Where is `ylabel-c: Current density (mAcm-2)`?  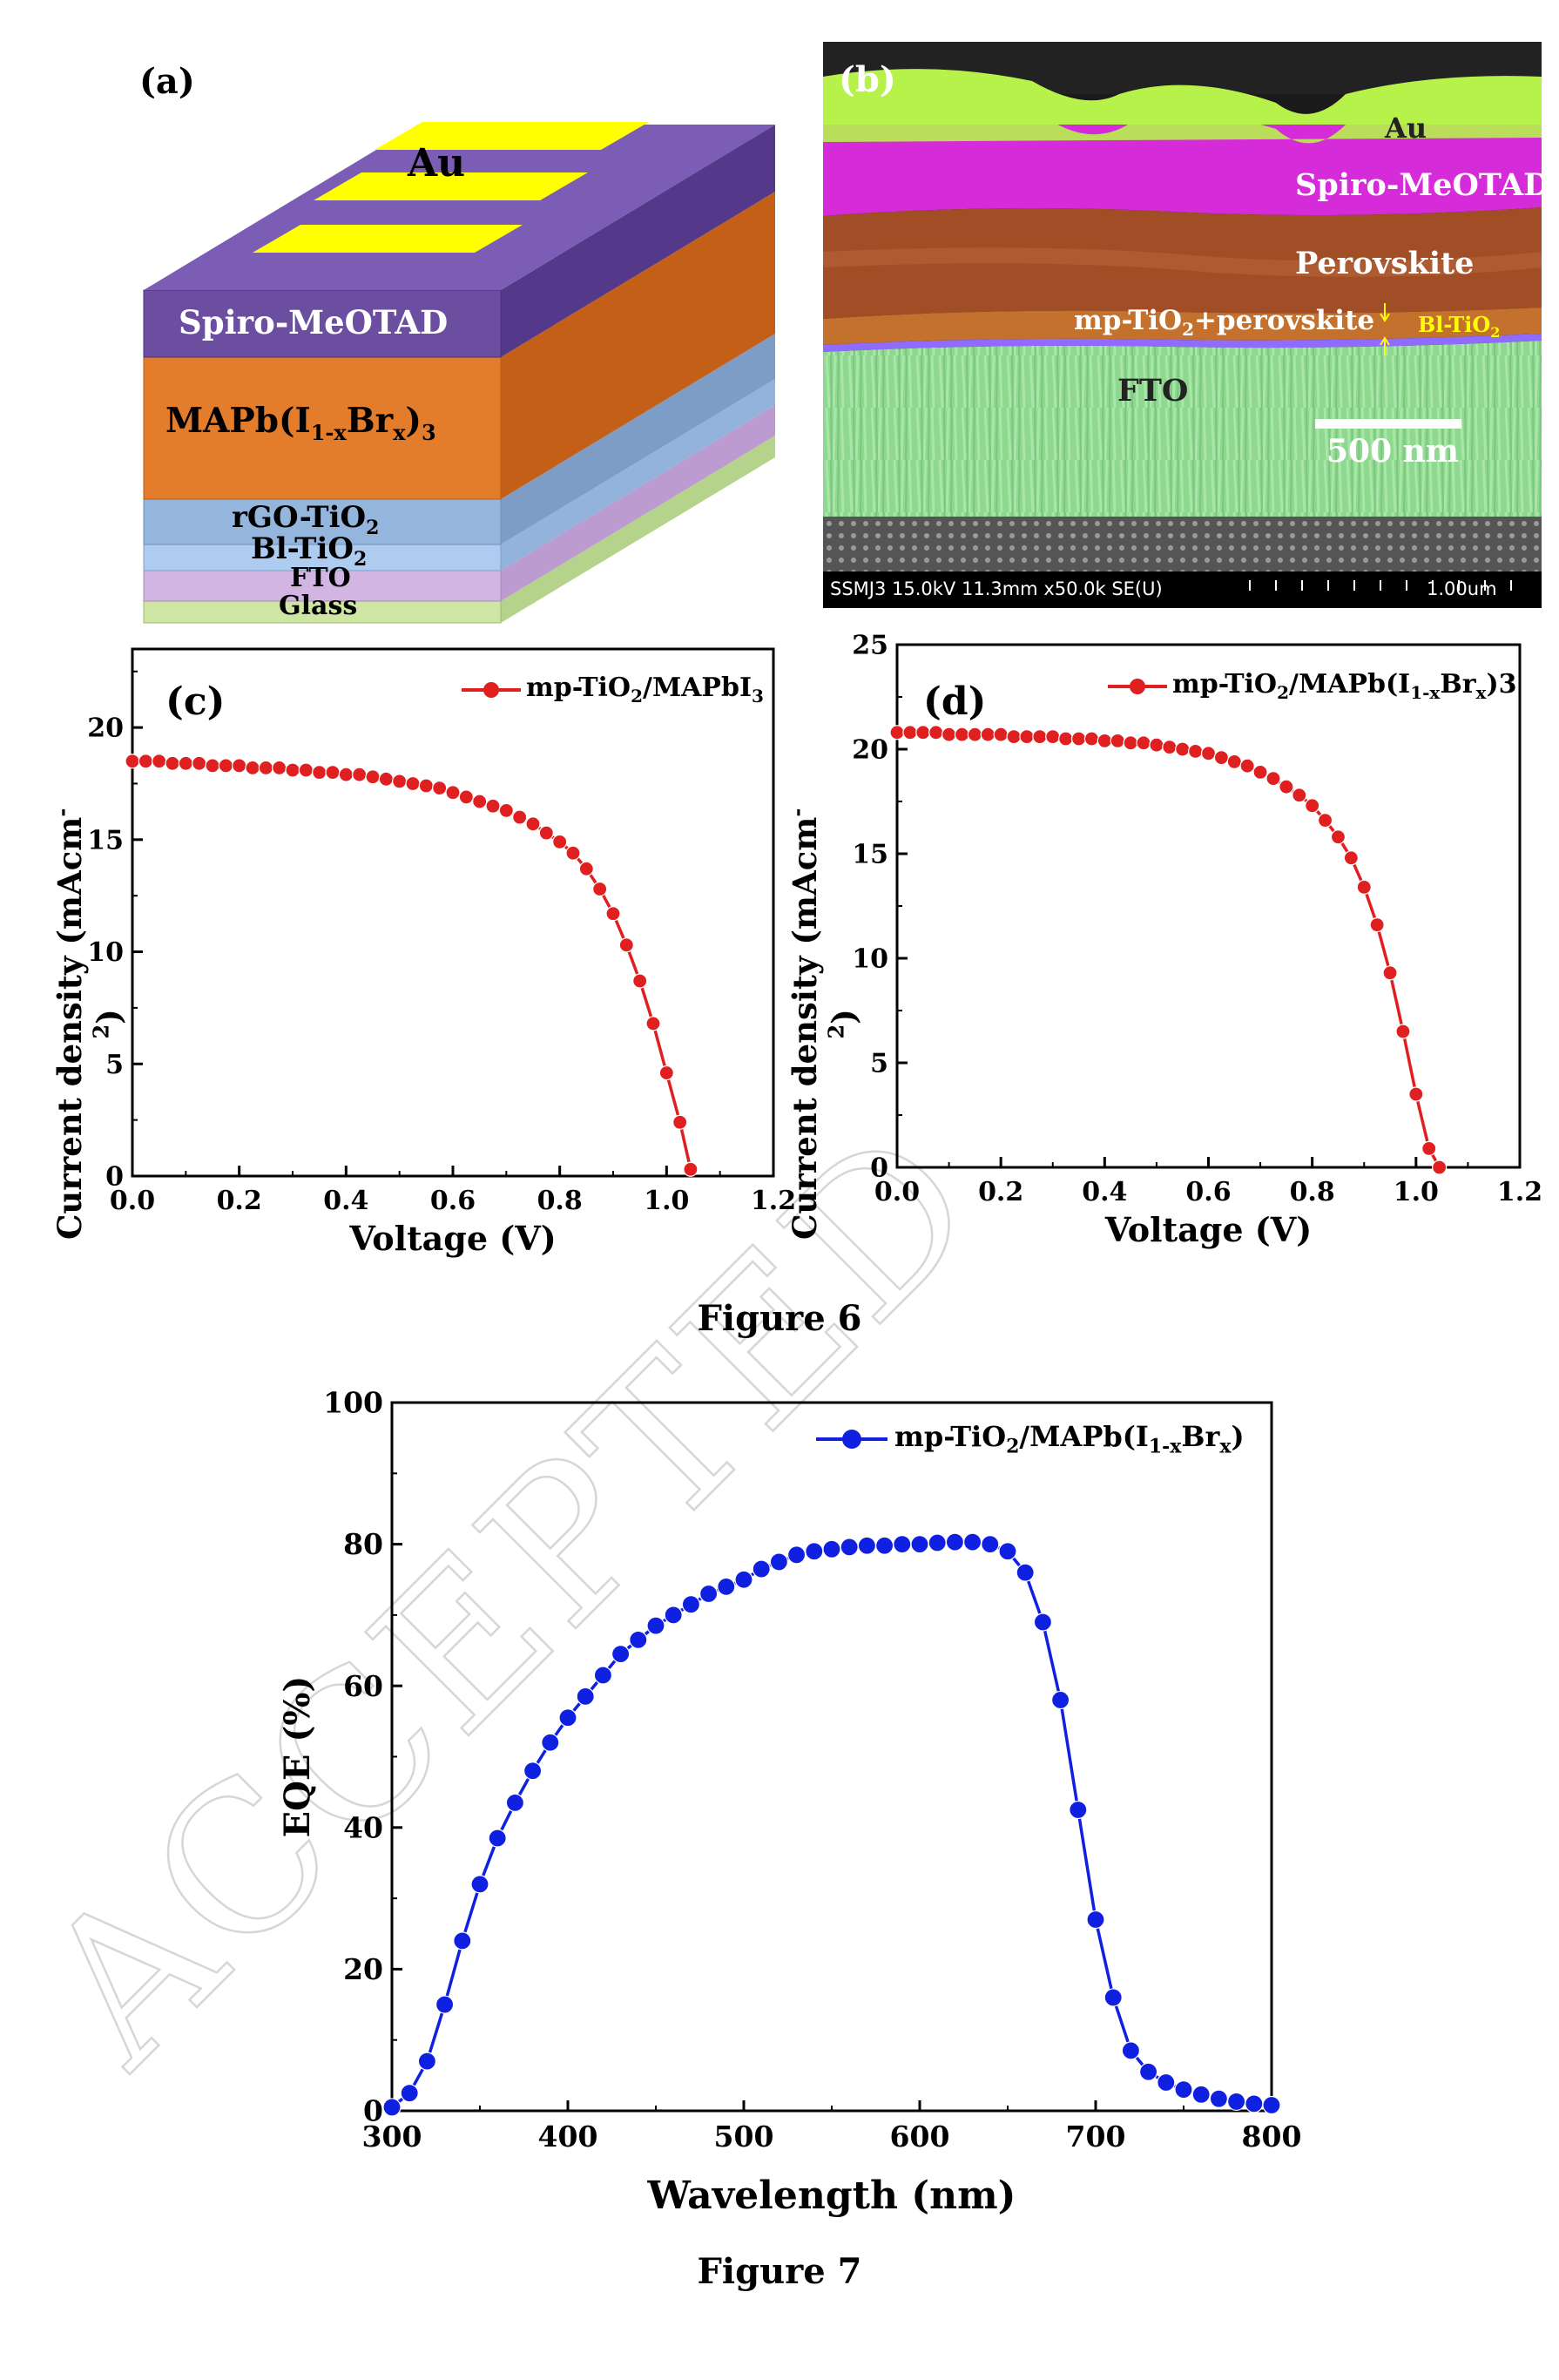
ylabel-c: Current density (mAcm-2) is located at coordinates (89, 1024).